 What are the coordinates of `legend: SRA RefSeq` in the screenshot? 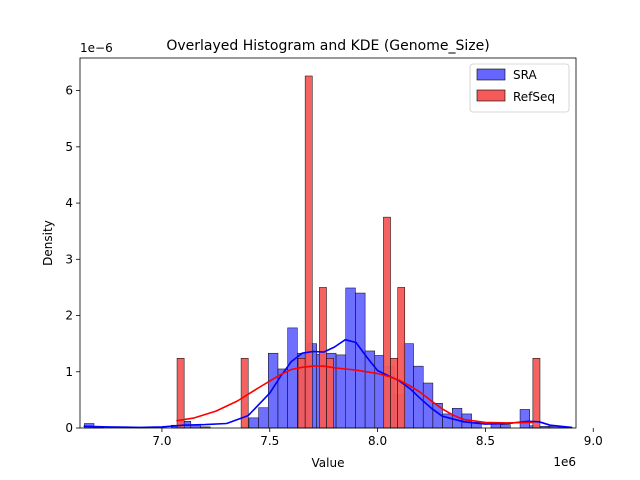 It's located at (519, 88).